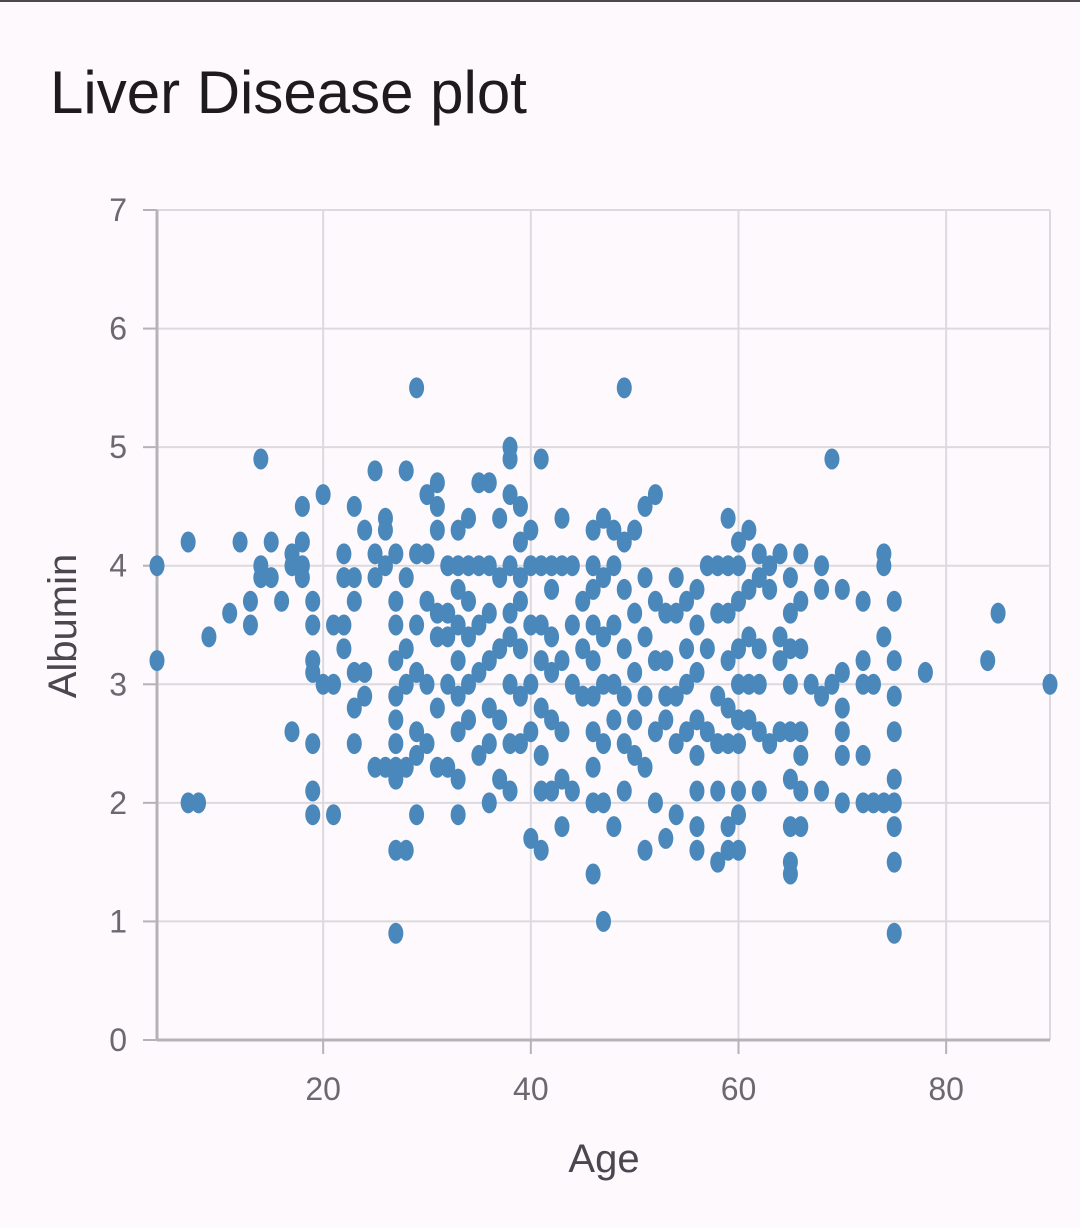  I want to click on x-axis-title: Age, so click(603, 1159).